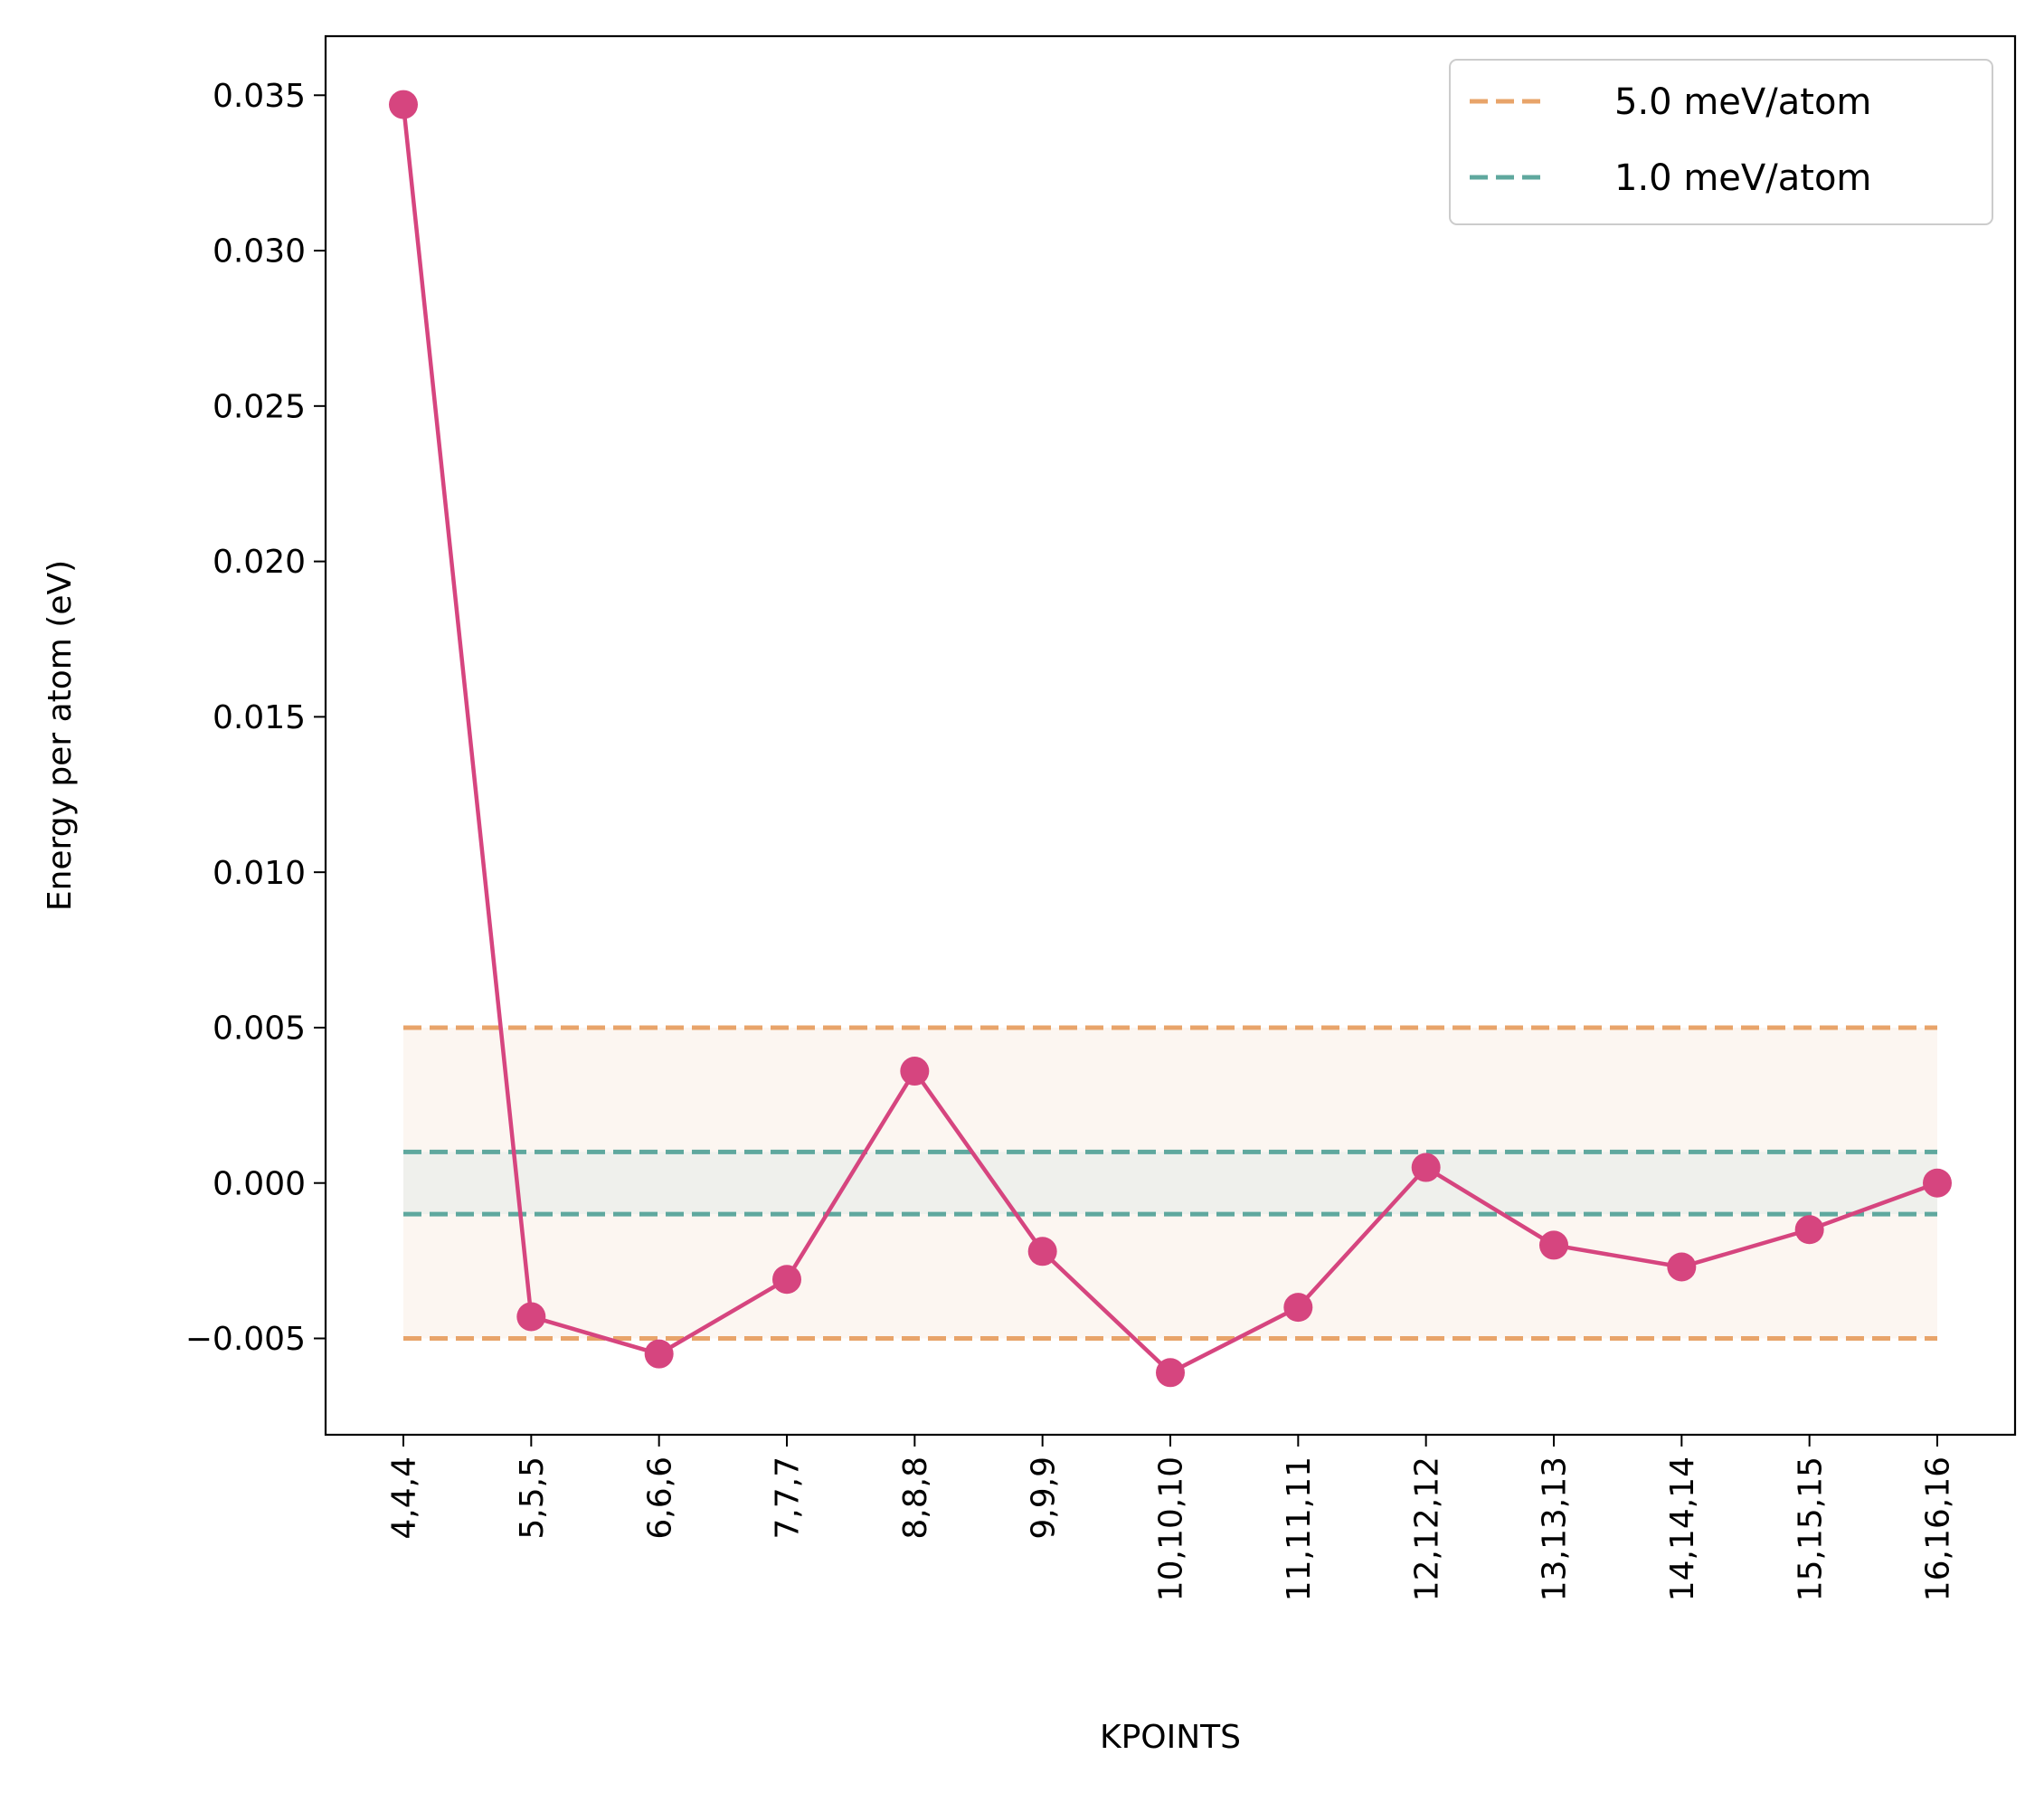 This screenshot has height=1793, width=2044. What do you see at coordinates (1299, 1528) in the screenshot?
I see `x-tick-label: 11,11,11` at bounding box center [1299, 1528].